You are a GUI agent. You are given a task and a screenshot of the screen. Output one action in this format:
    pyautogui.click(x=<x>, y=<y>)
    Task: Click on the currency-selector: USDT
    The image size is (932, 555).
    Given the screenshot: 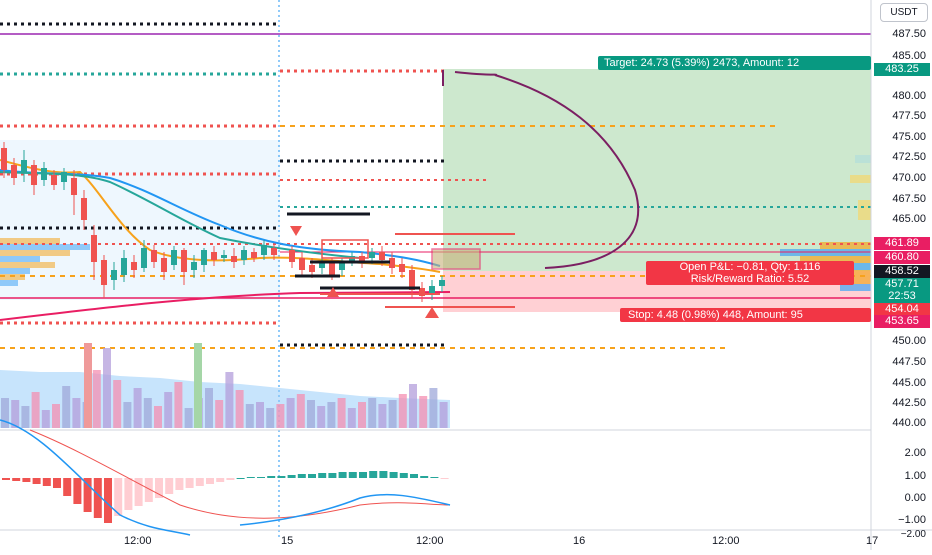 What is the action you would take?
    pyautogui.click(x=904, y=12)
    